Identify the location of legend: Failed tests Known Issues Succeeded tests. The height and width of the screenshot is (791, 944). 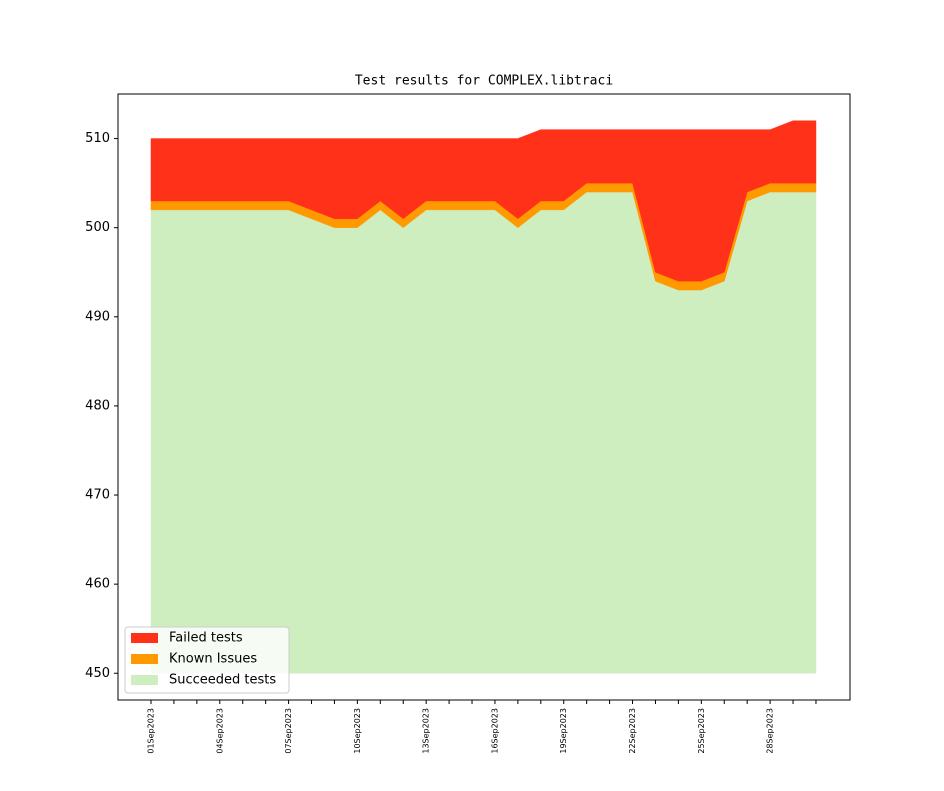
(207, 660).